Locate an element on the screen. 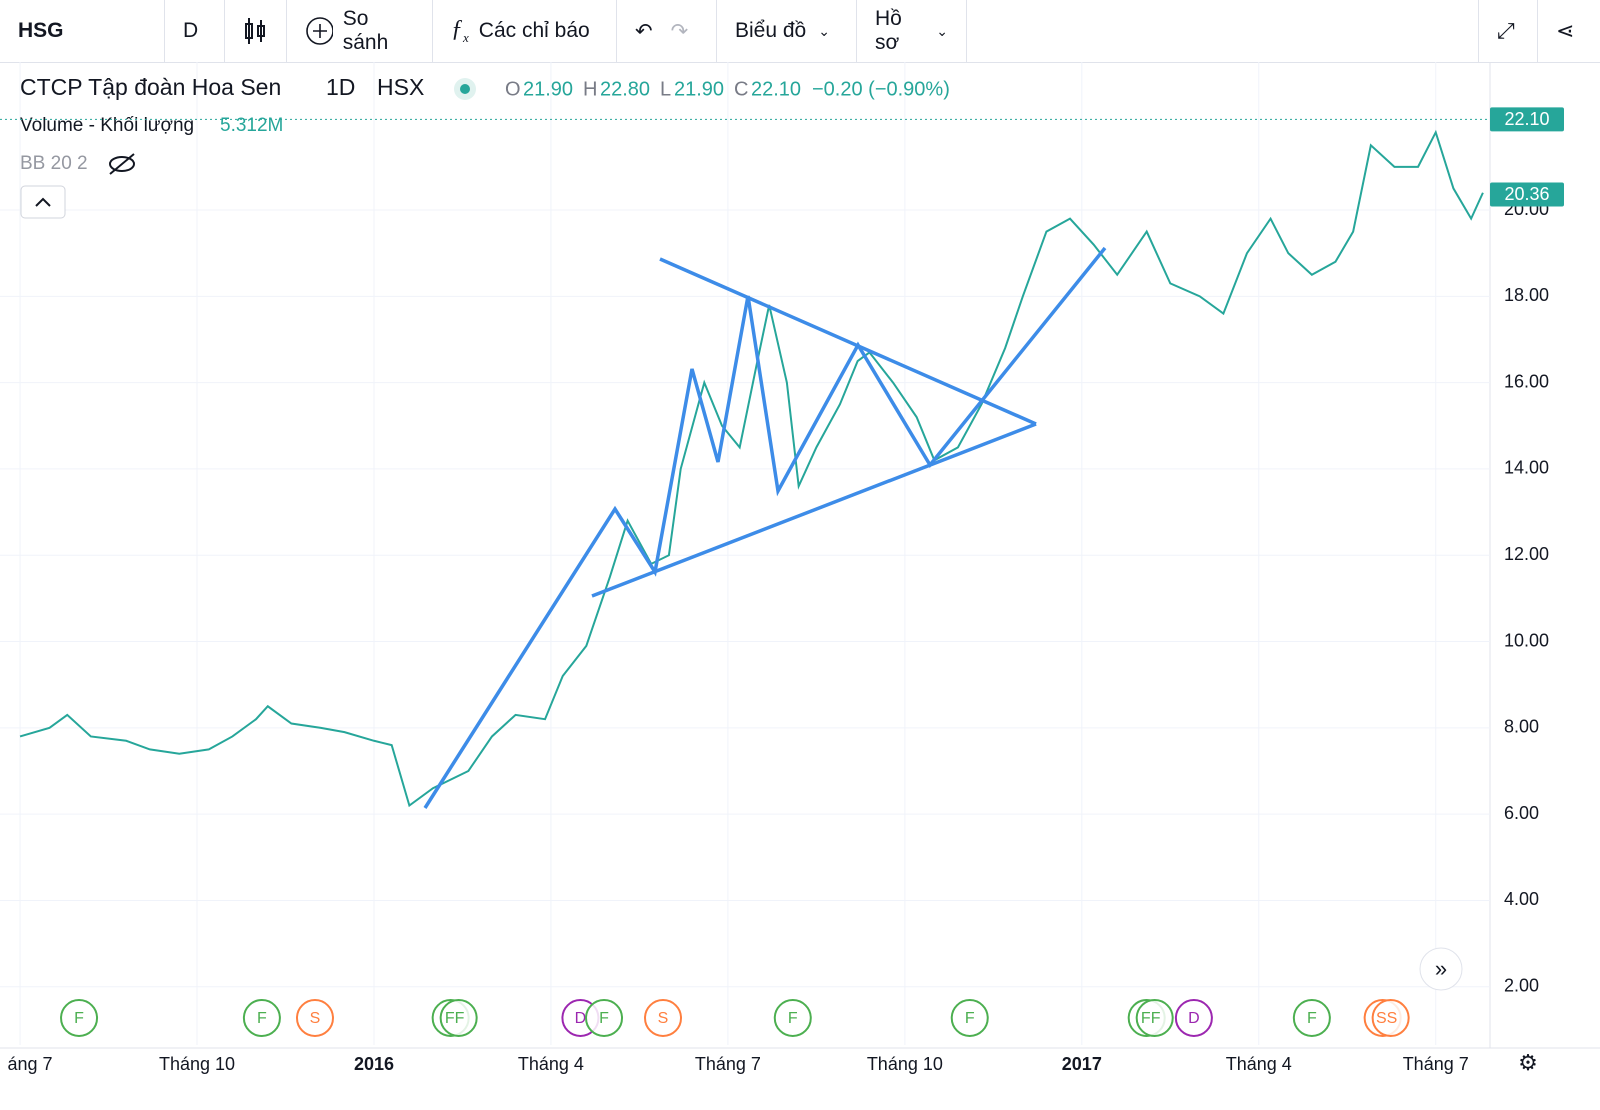 The image size is (1600, 1110). events: F F S FF D F S F F FF D F SS is located at coordinates (735, 1018).